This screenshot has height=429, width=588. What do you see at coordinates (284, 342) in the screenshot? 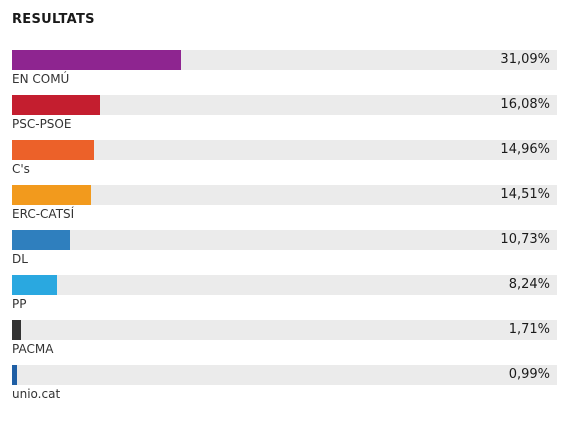
I see `bar-row: 1,71% PACMA` at bounding box center [284, 342].